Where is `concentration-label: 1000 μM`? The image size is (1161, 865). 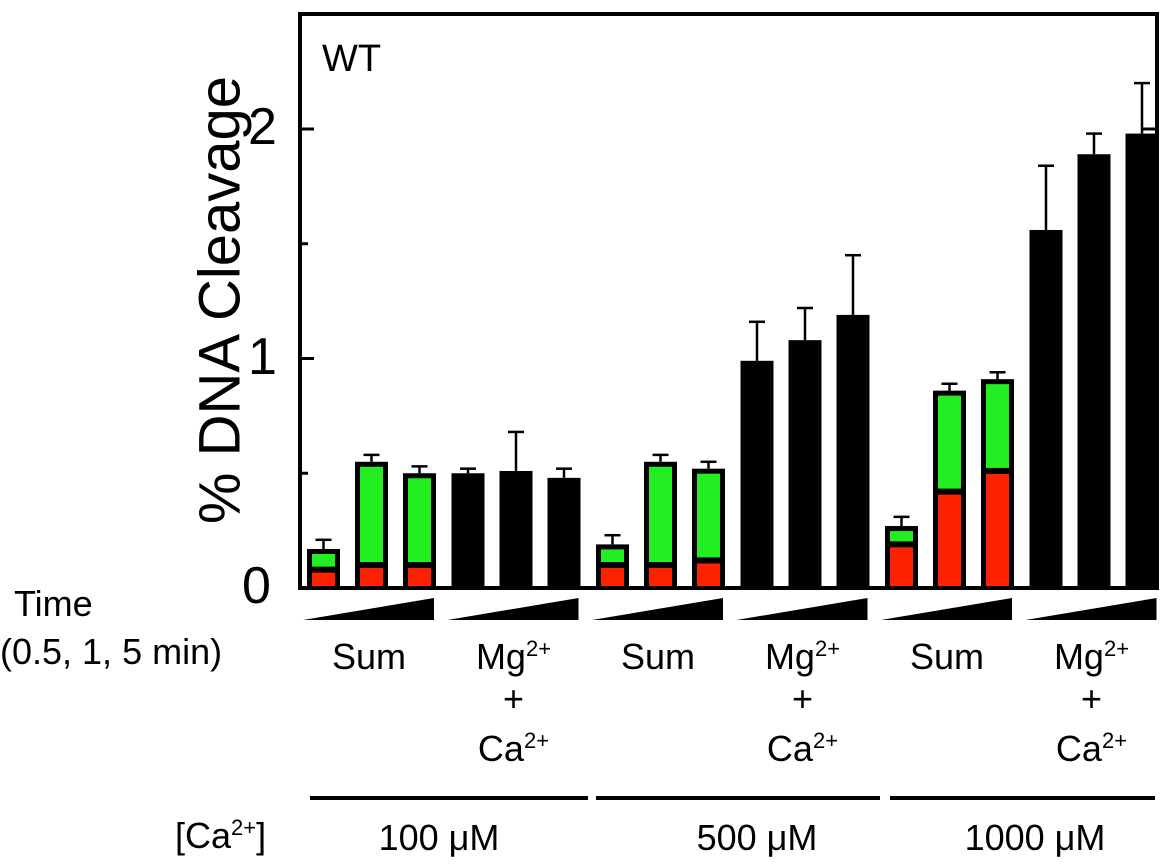
concentration-label: 1000 μM is located at coordinates (1035, 837).